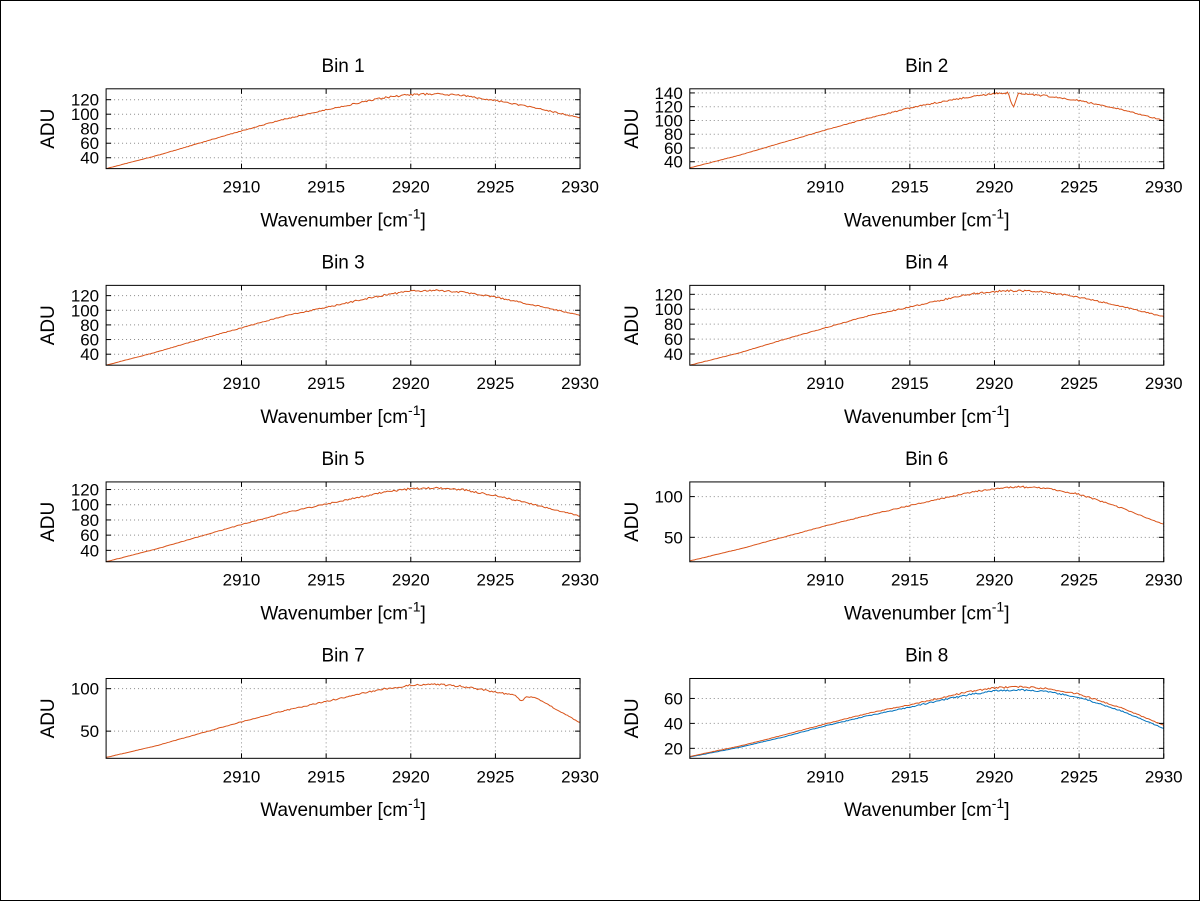  What do you see at coordinates (342, 262) in the screenshot?
I see `subplot-title: Bin 3` at bounding box center [342, 262].